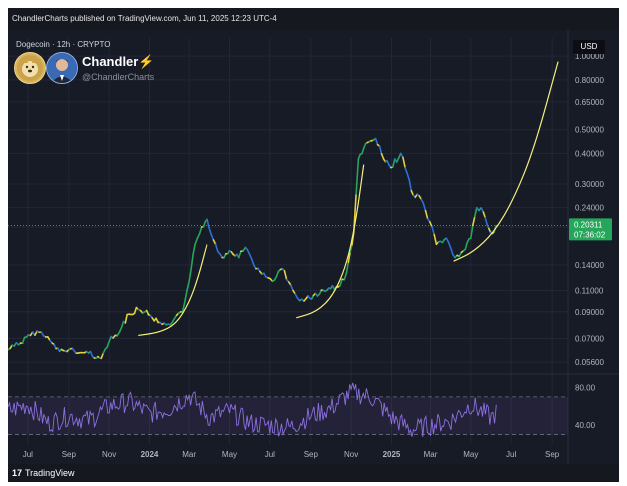  Describe the element at coordinates (118, 77) in the screenshot. I see `author-handle: @ChandlerCharts` at that location.